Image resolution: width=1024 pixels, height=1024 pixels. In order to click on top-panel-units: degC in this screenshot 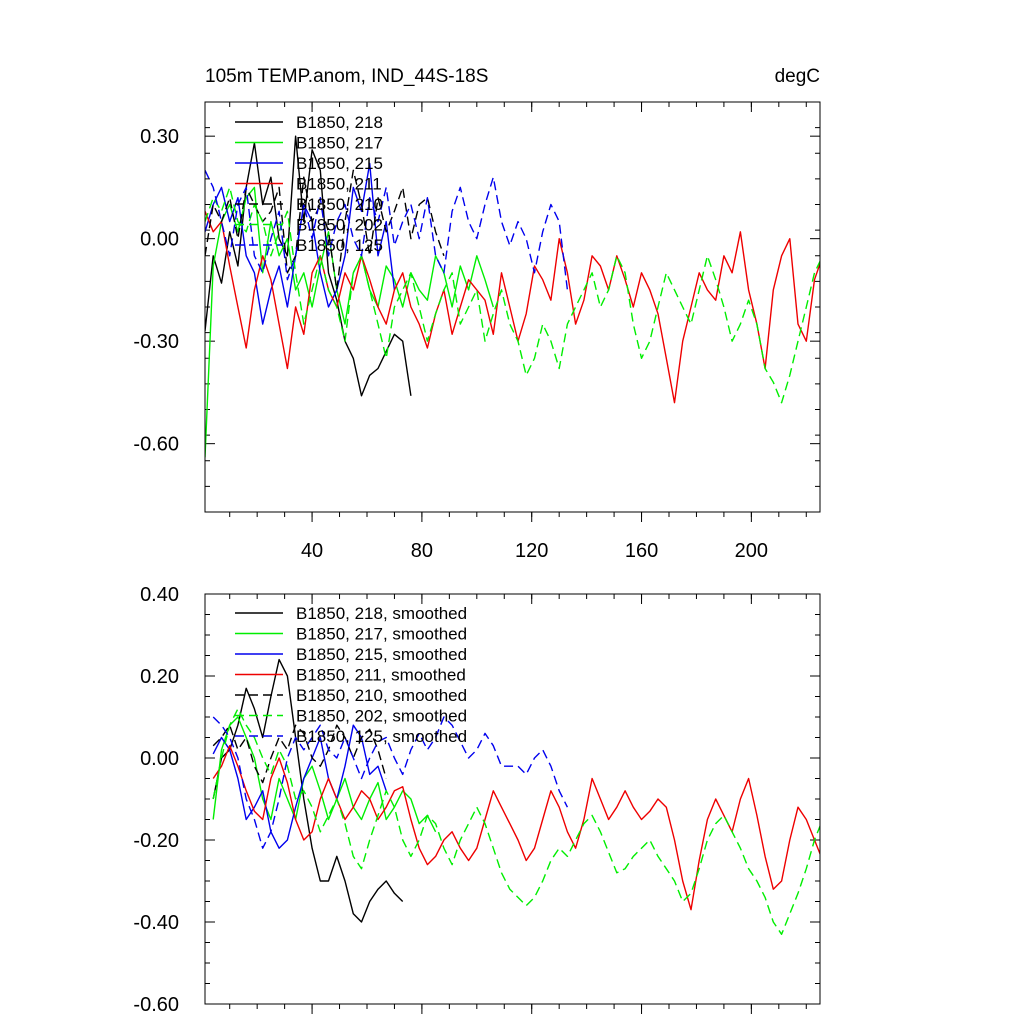, I will do `click(797, 76)`.